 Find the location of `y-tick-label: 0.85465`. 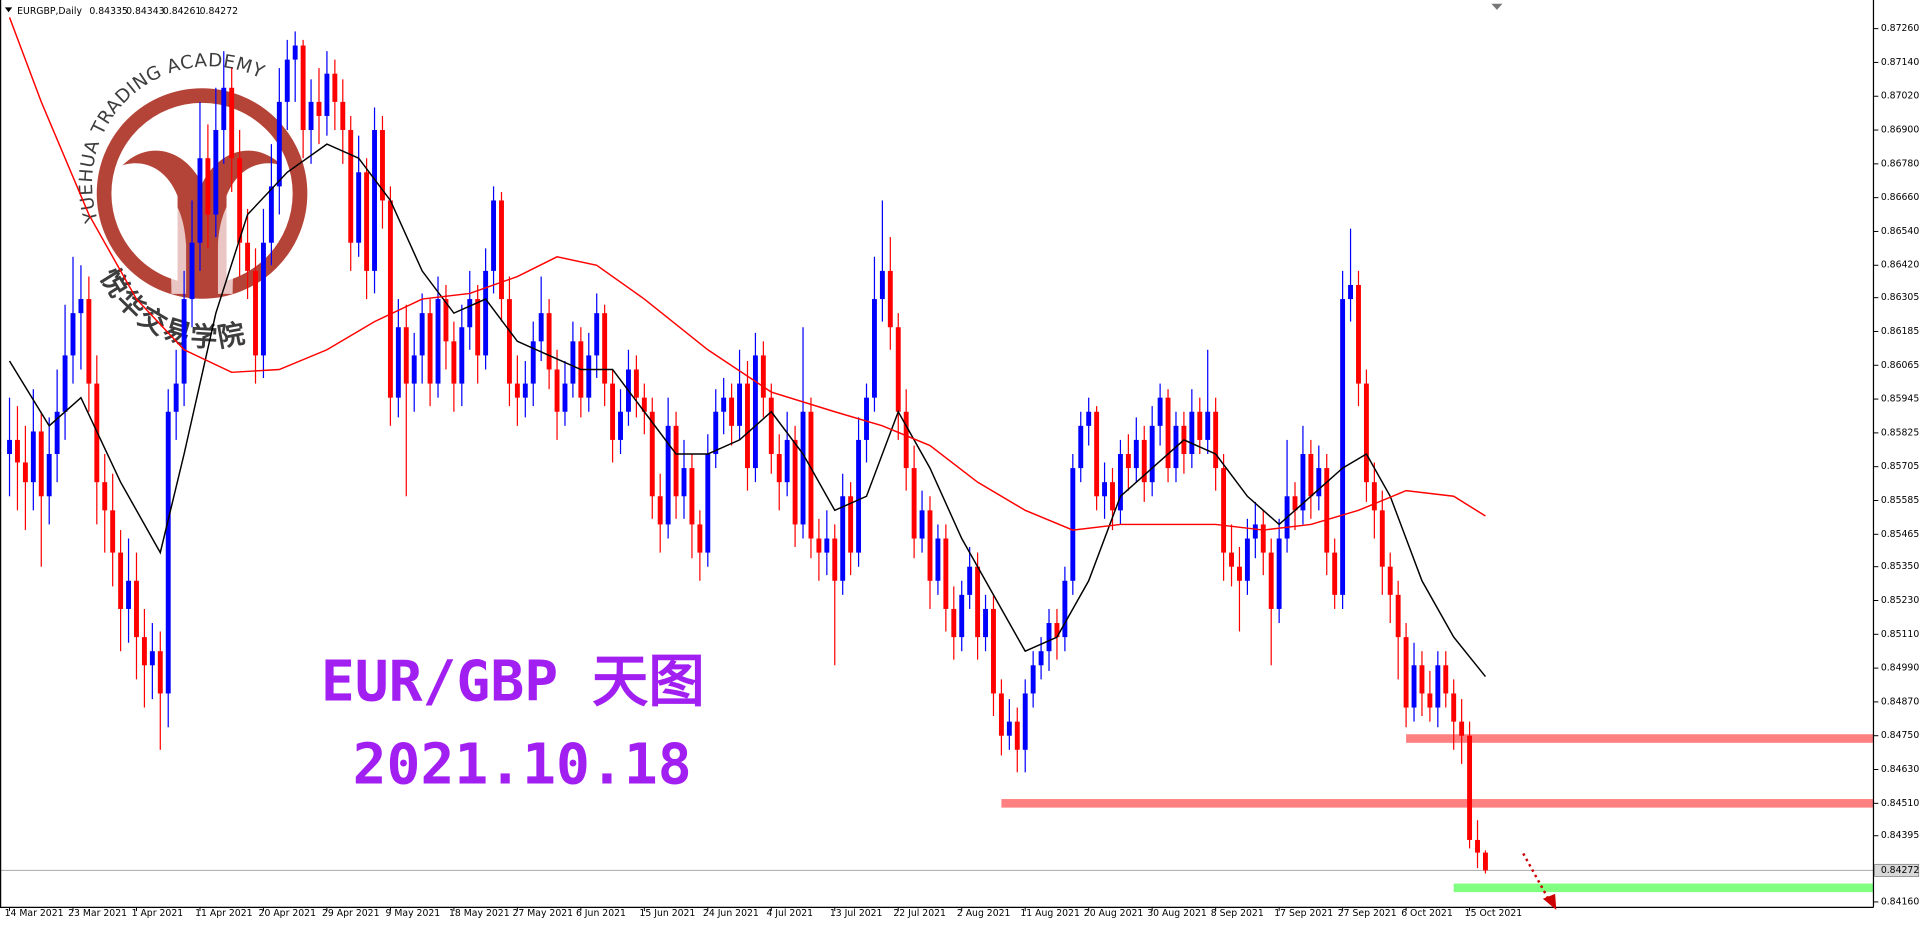

y-tick-label: 0.85465 is located at coordinates (1900, 534).